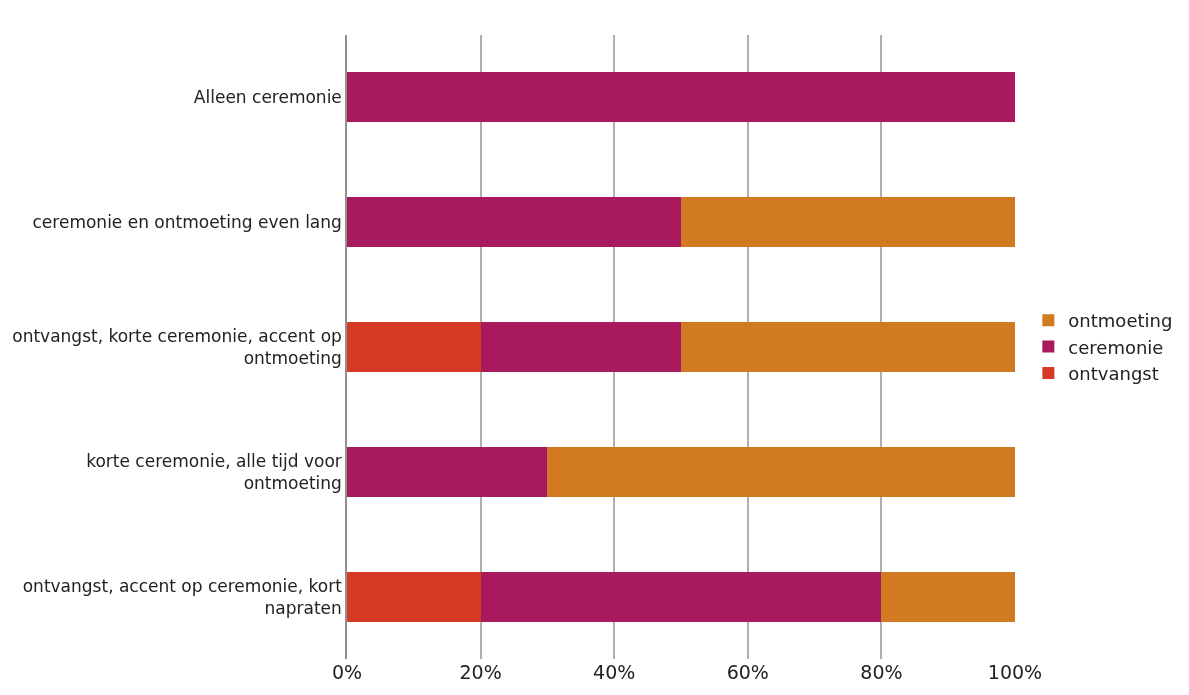 Image resolution: width=1189 pixels, height=695 pixels. I want to click on x-tick-label: 0%, so click(347, 672).